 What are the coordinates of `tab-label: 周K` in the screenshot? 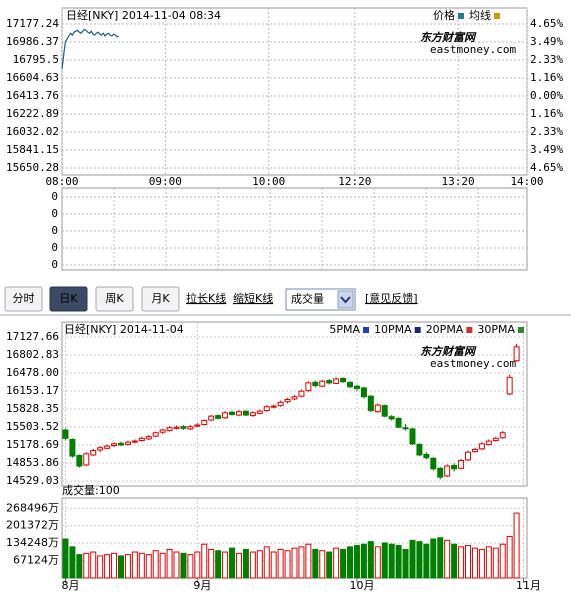 It's located at (114, 298).